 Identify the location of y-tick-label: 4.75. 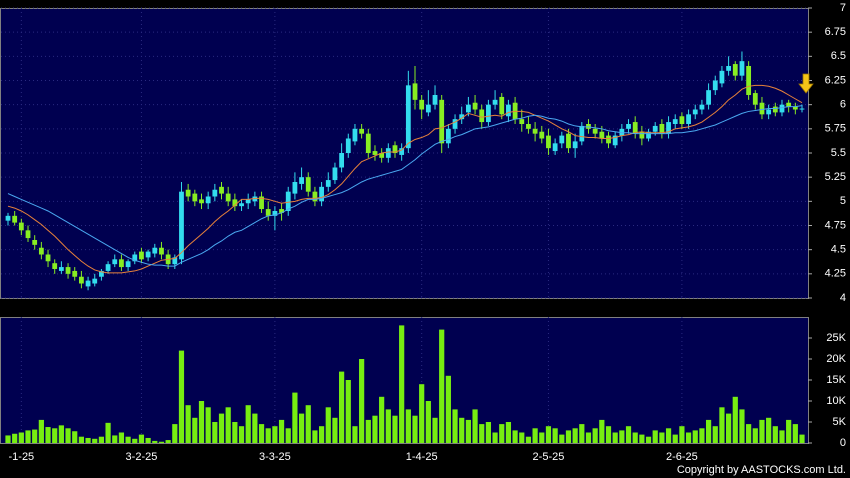
(835, 225).